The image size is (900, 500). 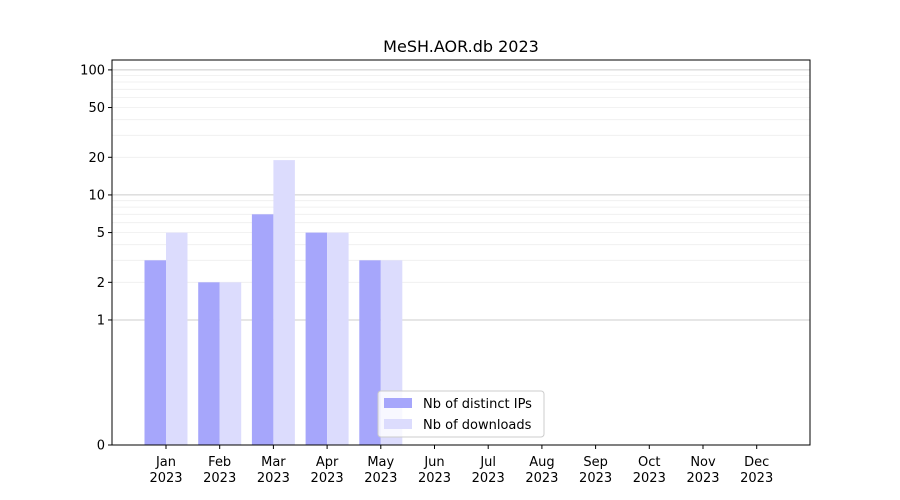 I want to click on legend-box, so click(x=461, y=414).